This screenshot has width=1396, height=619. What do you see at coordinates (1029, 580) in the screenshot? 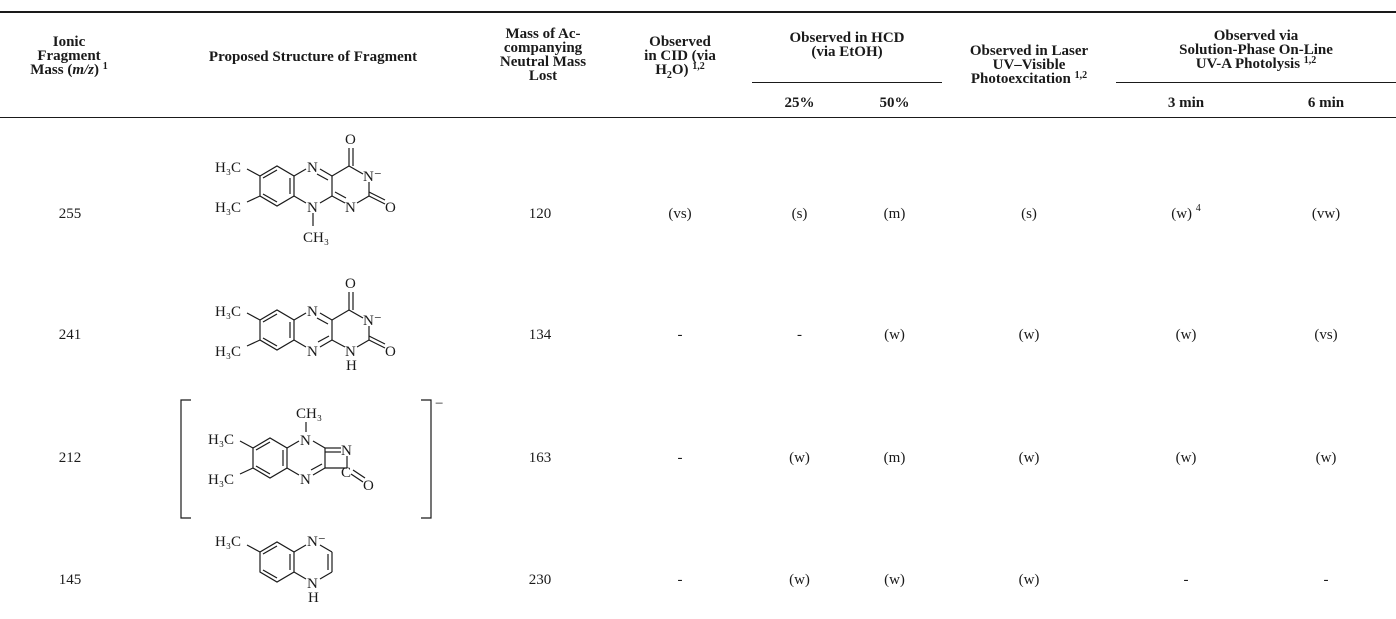
I see `row-4-laser: (w)` at bounding box center [1029, 580].